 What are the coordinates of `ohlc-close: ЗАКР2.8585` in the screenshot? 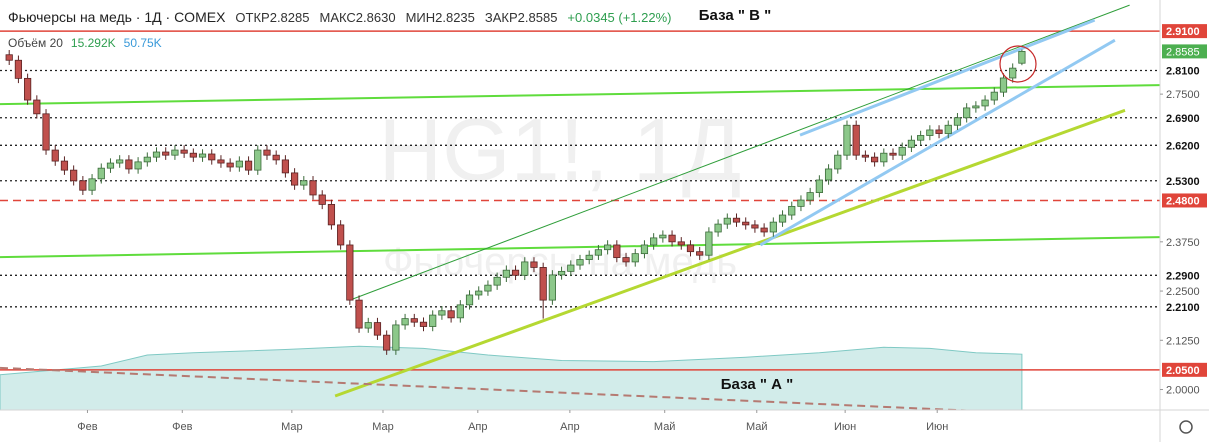 It's located at (521, 17).